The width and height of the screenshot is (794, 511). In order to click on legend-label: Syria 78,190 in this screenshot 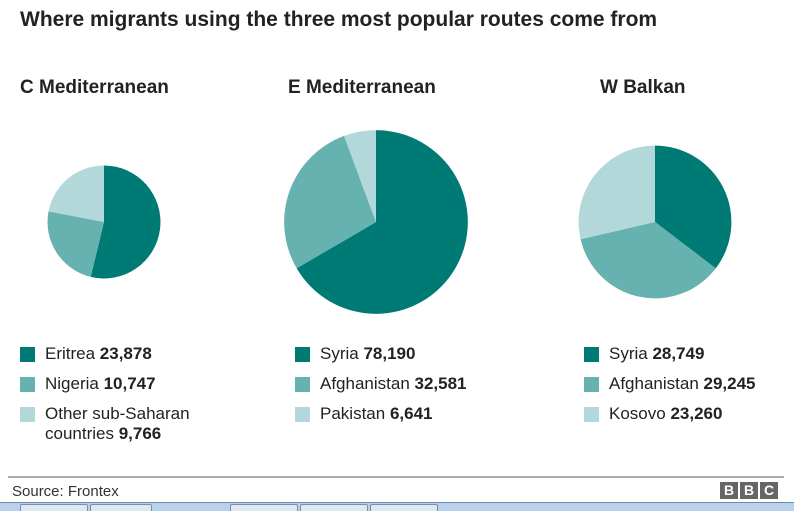, I will do `click(368, 353)`.